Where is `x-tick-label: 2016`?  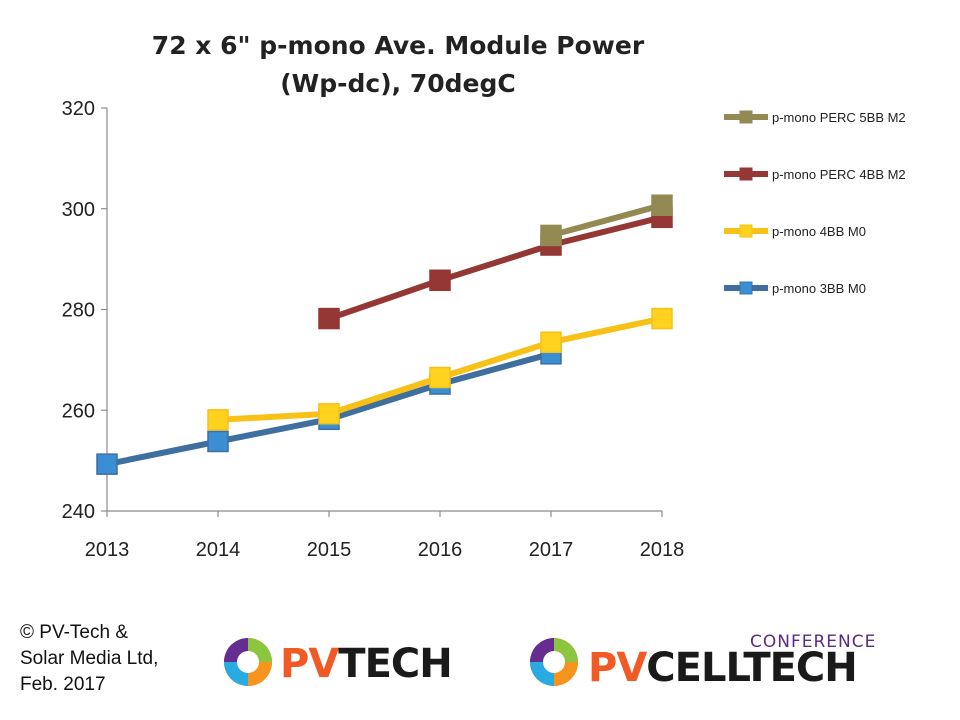
x-tick-label: 2016 is located at coordinates (440, 550).